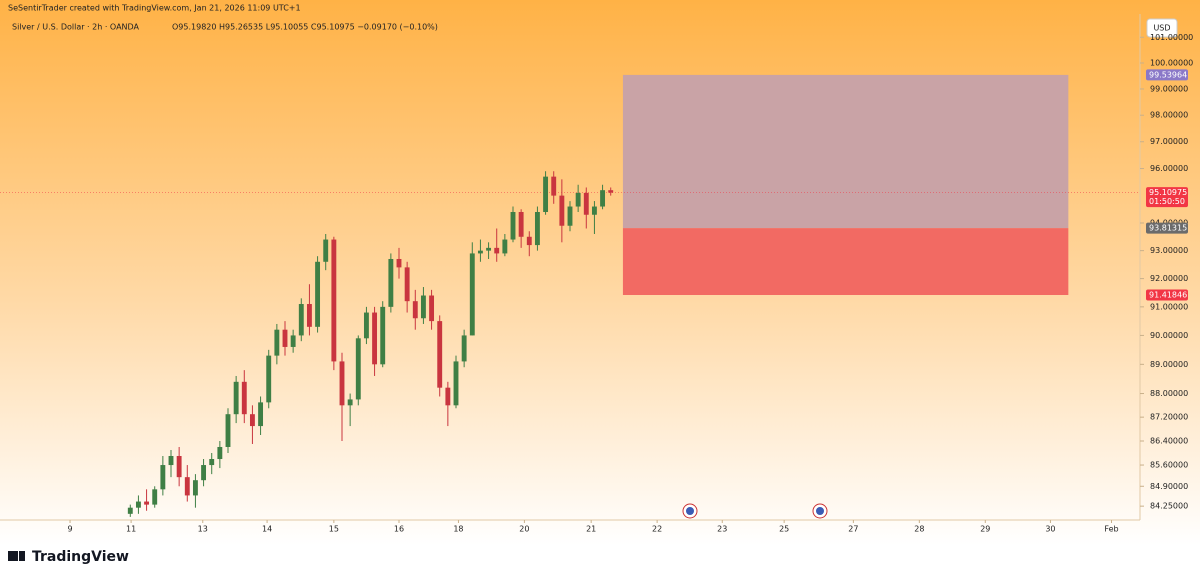  I want to click on x-tick-label: Feb, so click(1111, 529).